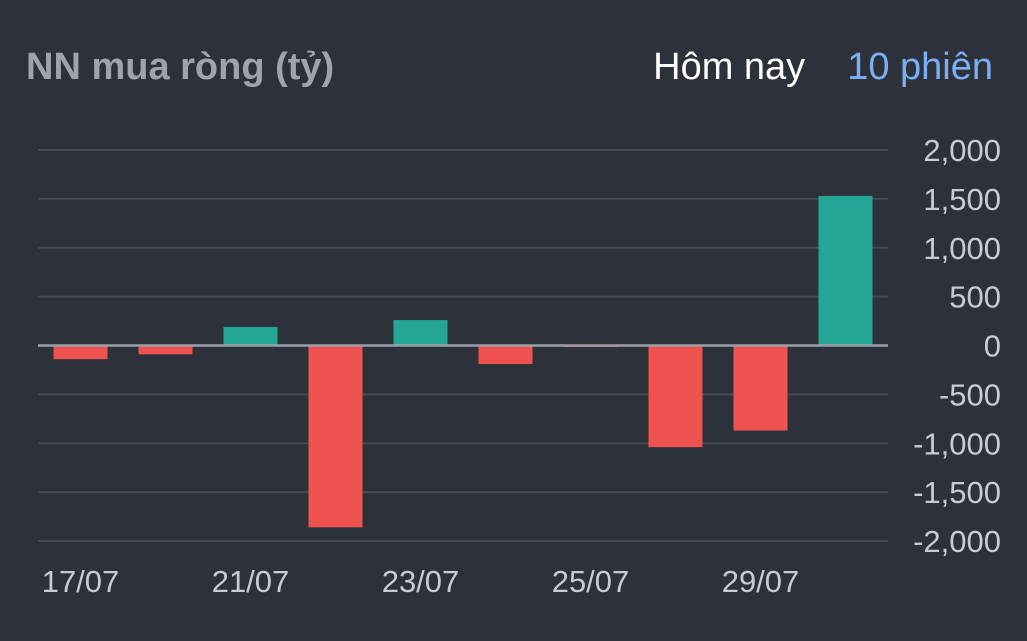 The image size is (1027, 641). I want to click on y-tick-label: -500, so click(970, 394).